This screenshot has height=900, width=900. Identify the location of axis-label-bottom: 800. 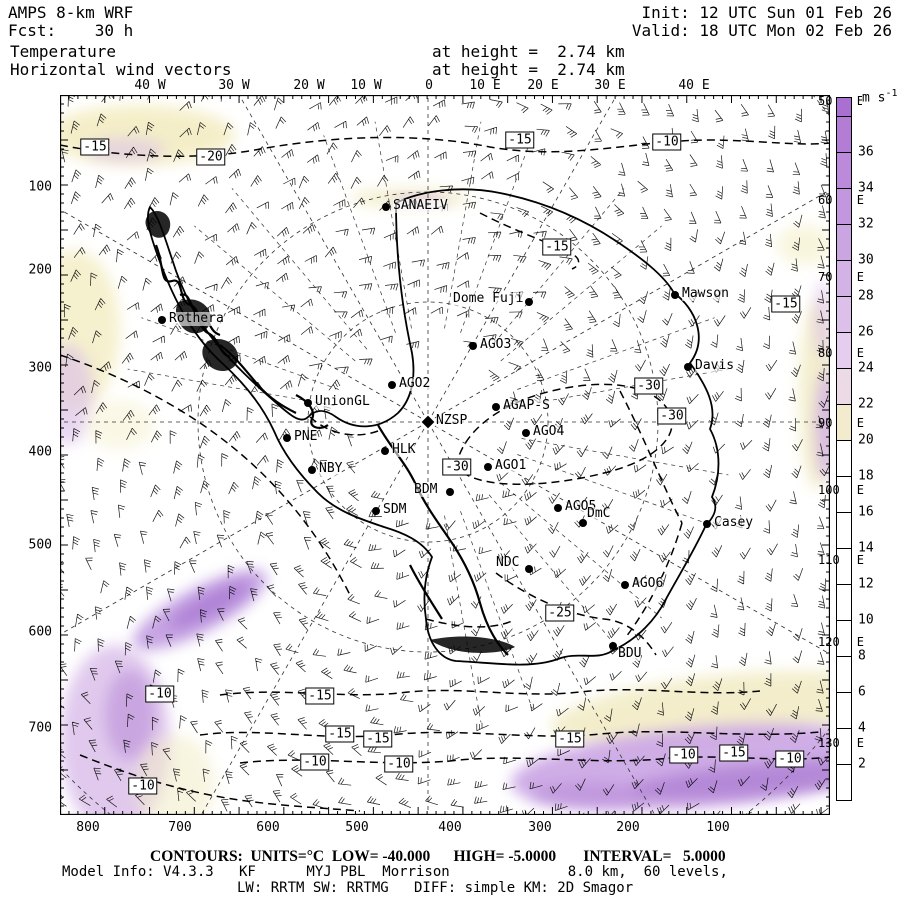
(88, 827).